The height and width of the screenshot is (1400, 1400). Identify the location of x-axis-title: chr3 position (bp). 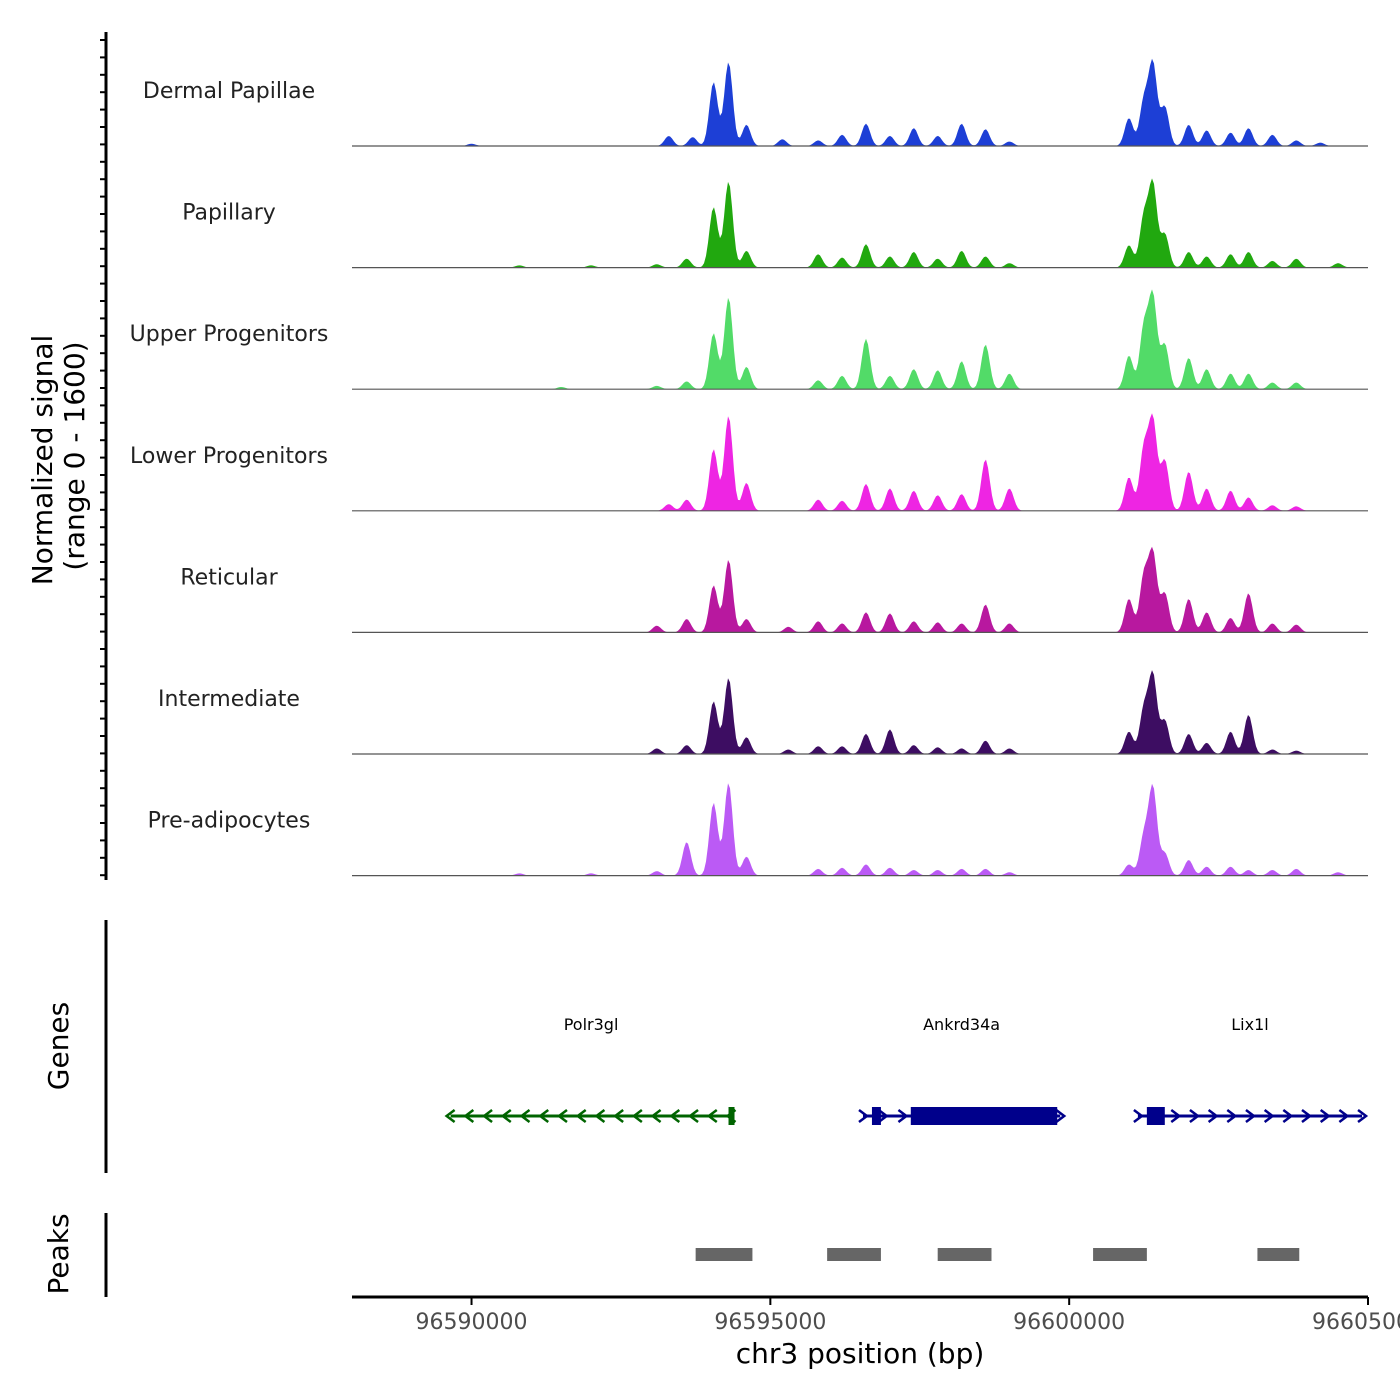
(860, 1353).